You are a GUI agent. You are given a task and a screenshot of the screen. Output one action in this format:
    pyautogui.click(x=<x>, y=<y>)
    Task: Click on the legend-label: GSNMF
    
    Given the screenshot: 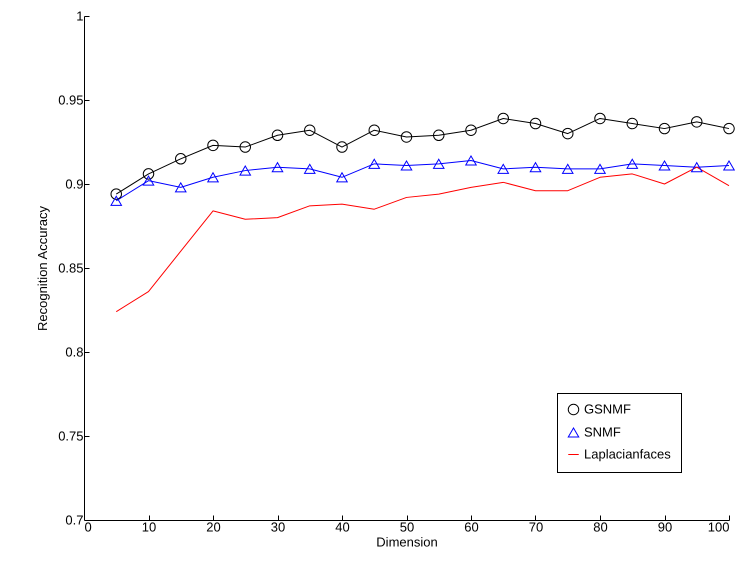 What is the action you would take?
    pyautogui.click(x=607, y=409)
    